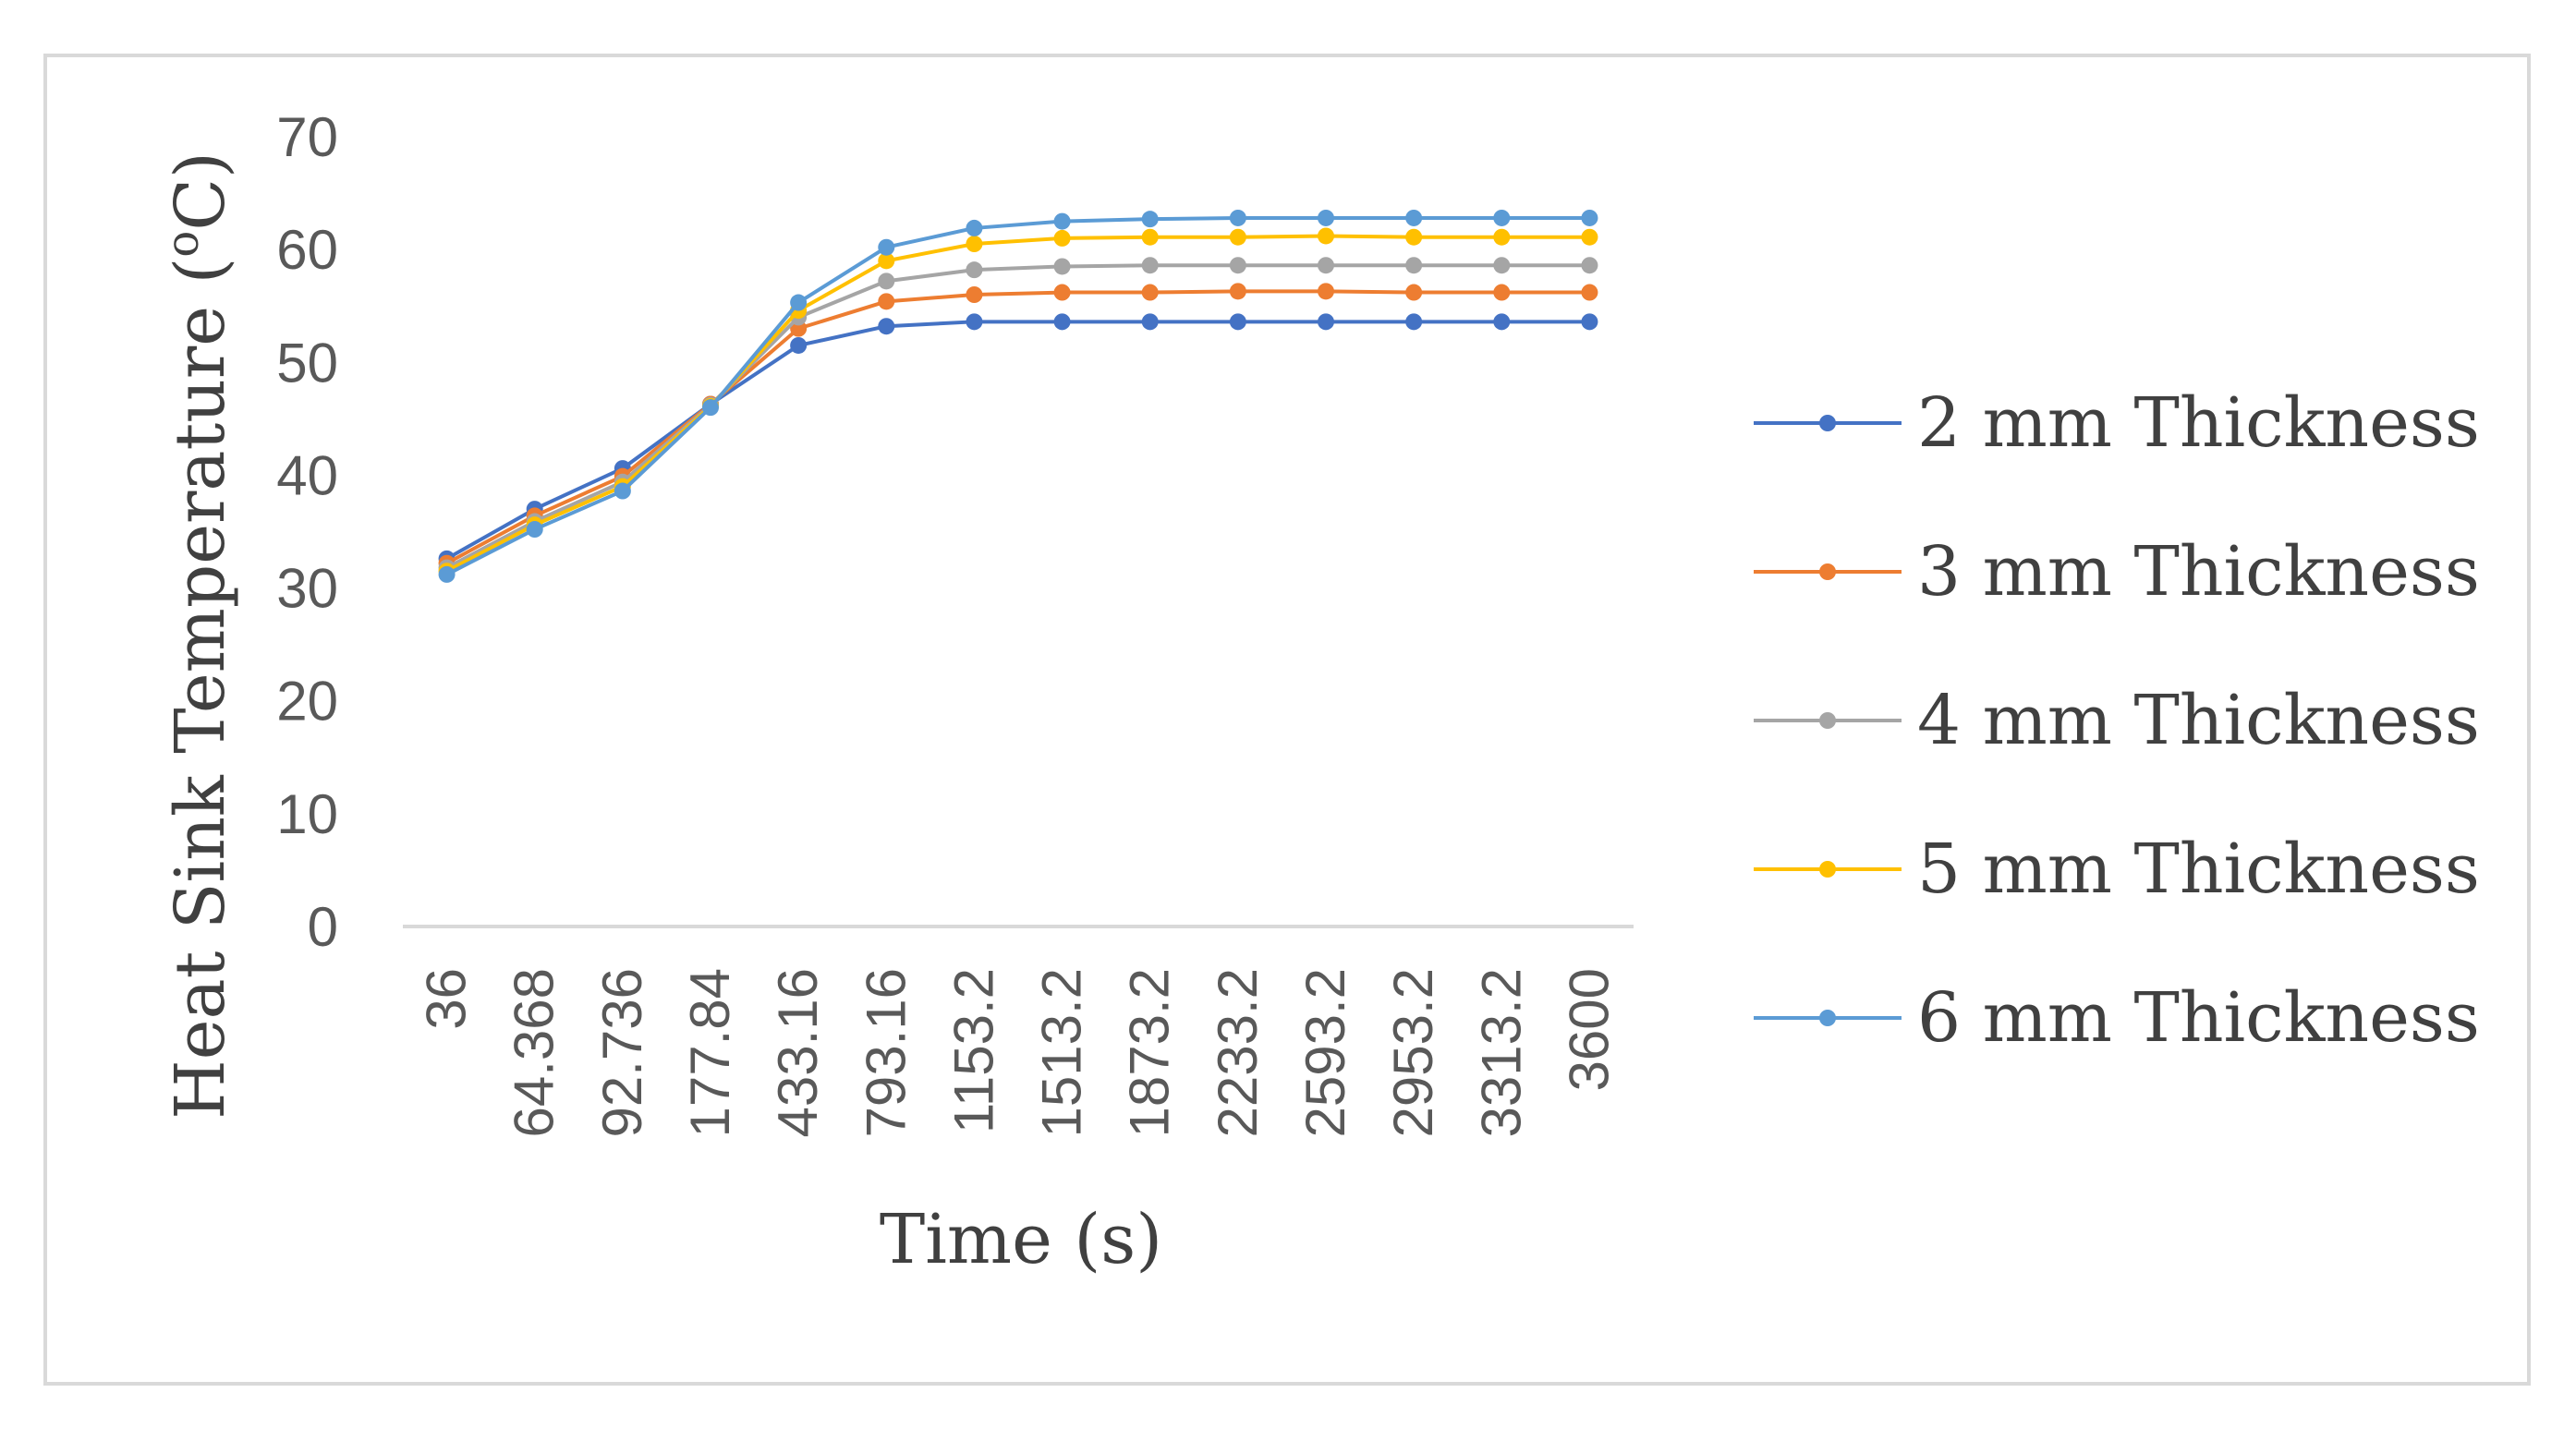  Describe the element at coordinates (534, 1053) in the screenshot. I see `x-tick-label: 64.368` at that location.